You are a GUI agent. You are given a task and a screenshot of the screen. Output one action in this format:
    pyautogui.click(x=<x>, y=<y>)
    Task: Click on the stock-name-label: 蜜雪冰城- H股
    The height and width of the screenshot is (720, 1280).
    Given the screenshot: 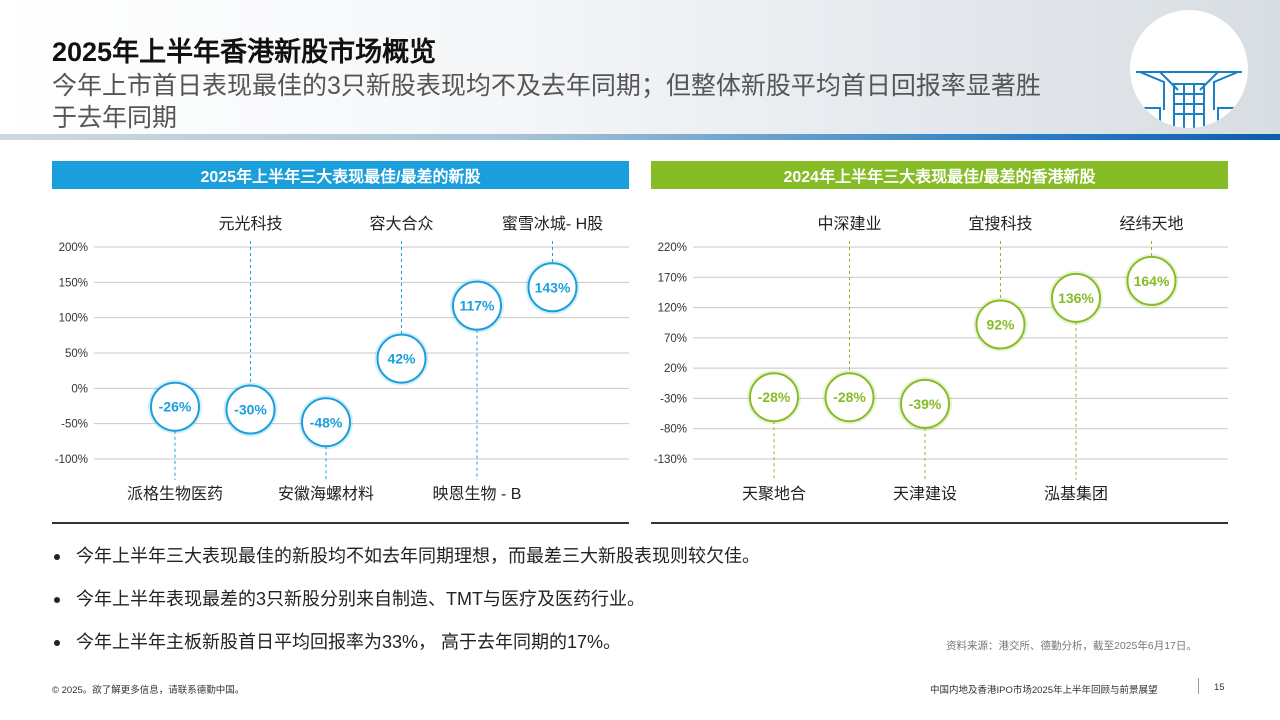 What is the action you would take?
    pyautogui.click(x=552, y=223)
    